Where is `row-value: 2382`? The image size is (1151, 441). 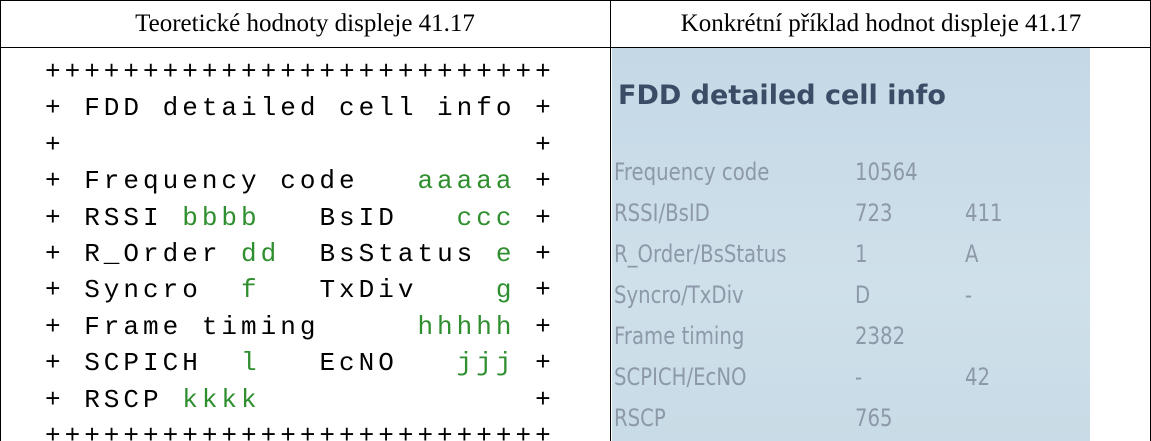
row-value: 2382 is located at coordinates (880, 336).